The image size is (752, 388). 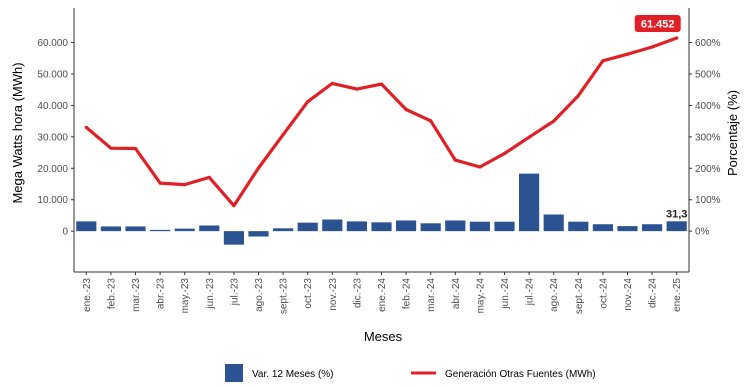 I want to click on line-value-label: 61.452, so click(x=658, y=25).